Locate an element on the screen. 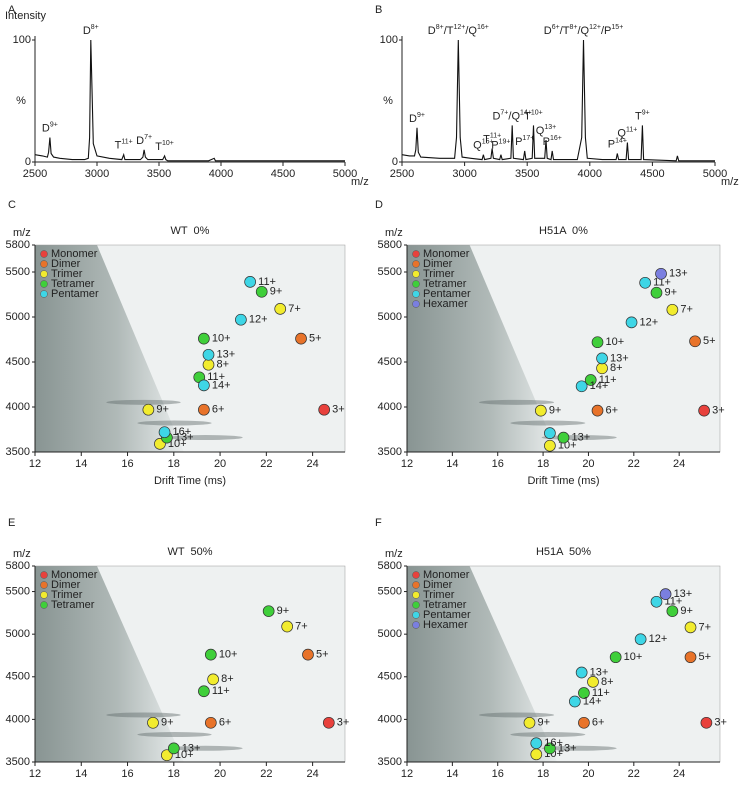 The height and width of the screenshot is (799, 745). chart-title: H51A 50% is located at coordinates (563, 552).